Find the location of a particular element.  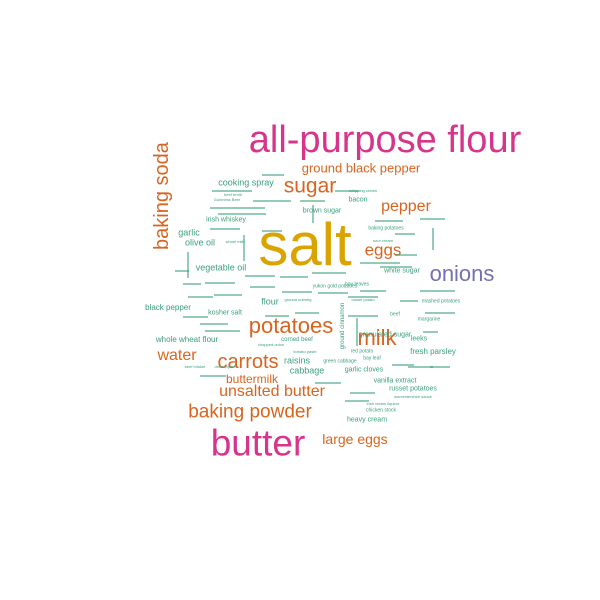

word-buttermilk: buttermilk is located at coordinates (252, 379).